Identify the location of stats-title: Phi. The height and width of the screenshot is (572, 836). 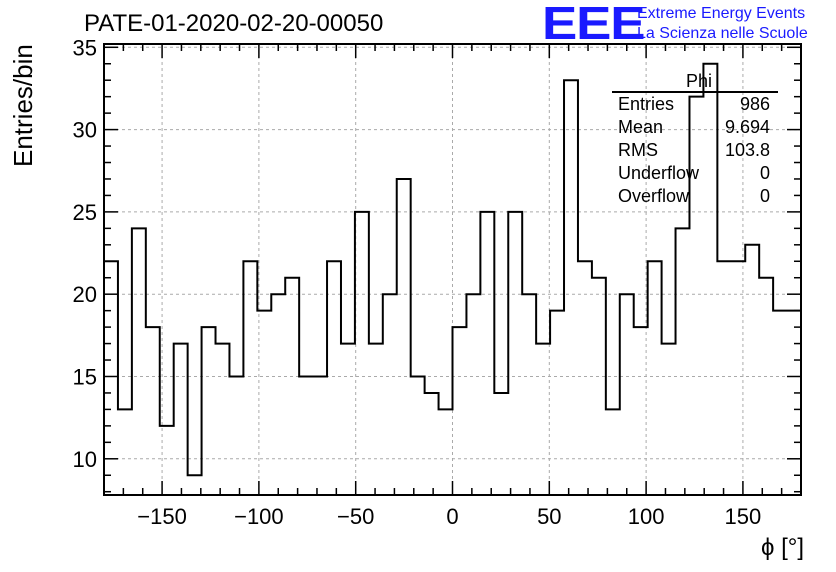
(695, 81).